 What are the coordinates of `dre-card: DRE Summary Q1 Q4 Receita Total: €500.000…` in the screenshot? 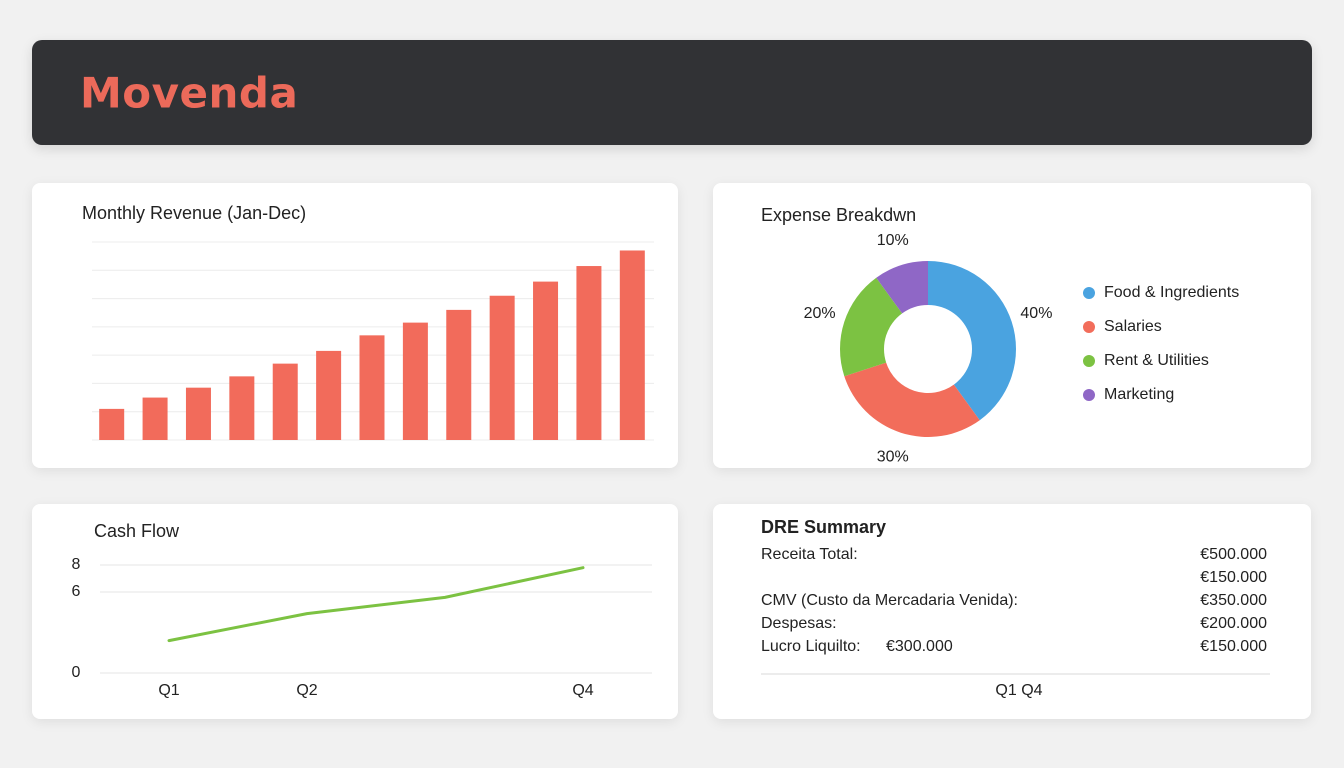 It's located at (1012, 611).